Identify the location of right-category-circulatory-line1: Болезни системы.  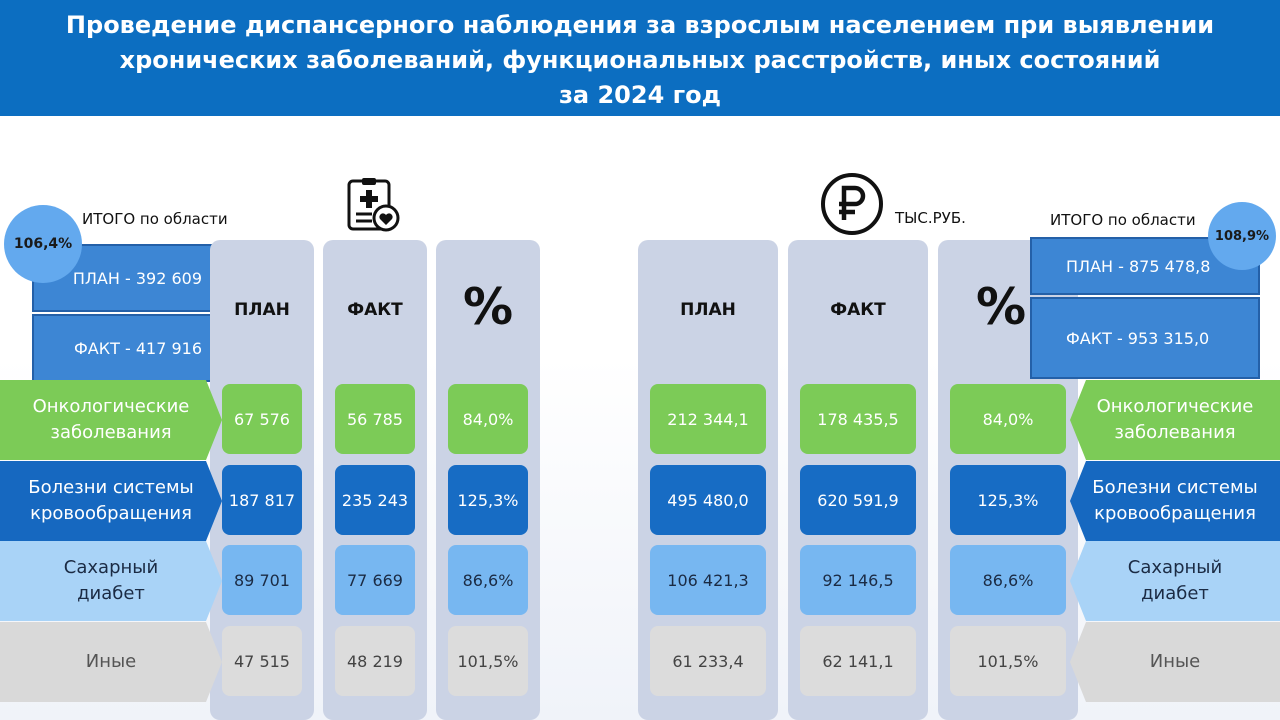
(1175, 487).